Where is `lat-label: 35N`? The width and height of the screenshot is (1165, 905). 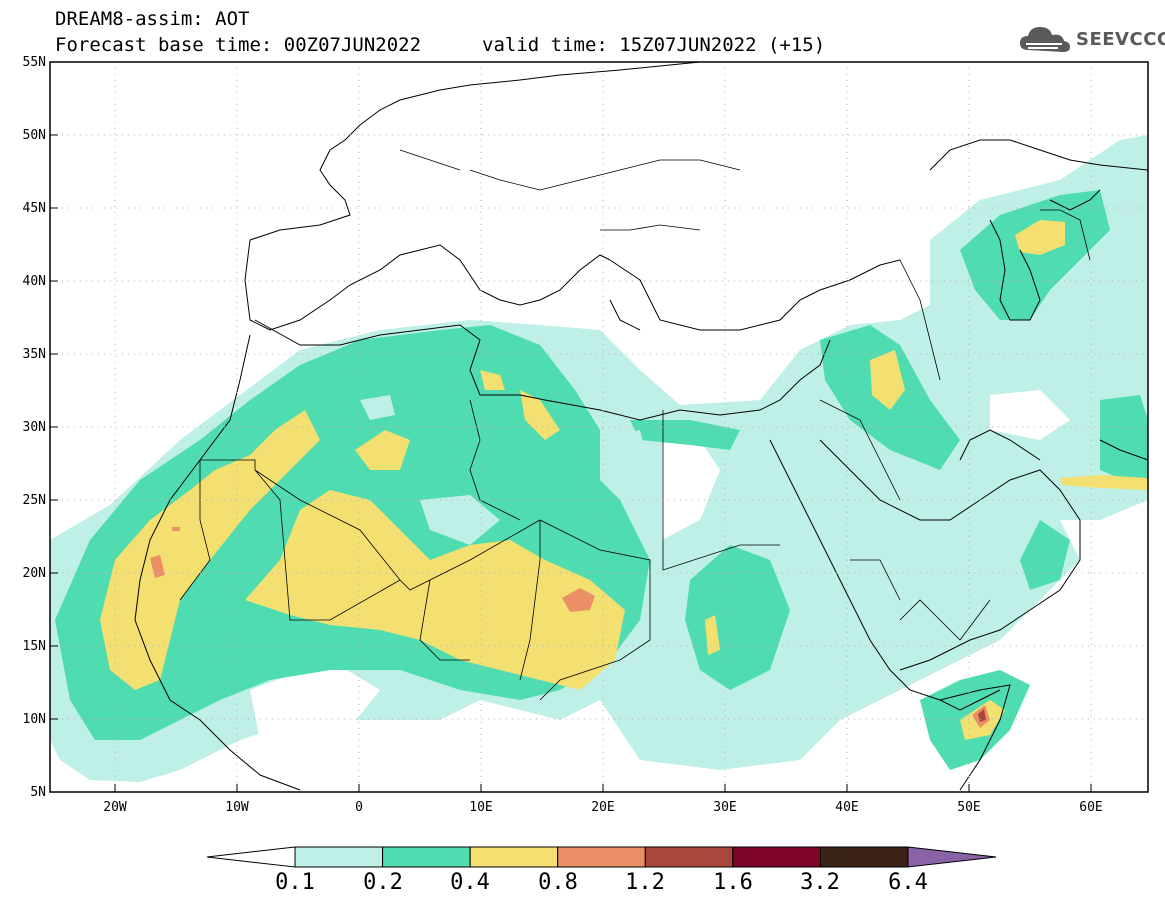
lat-label: 35N is located at coordinates (34, 354).